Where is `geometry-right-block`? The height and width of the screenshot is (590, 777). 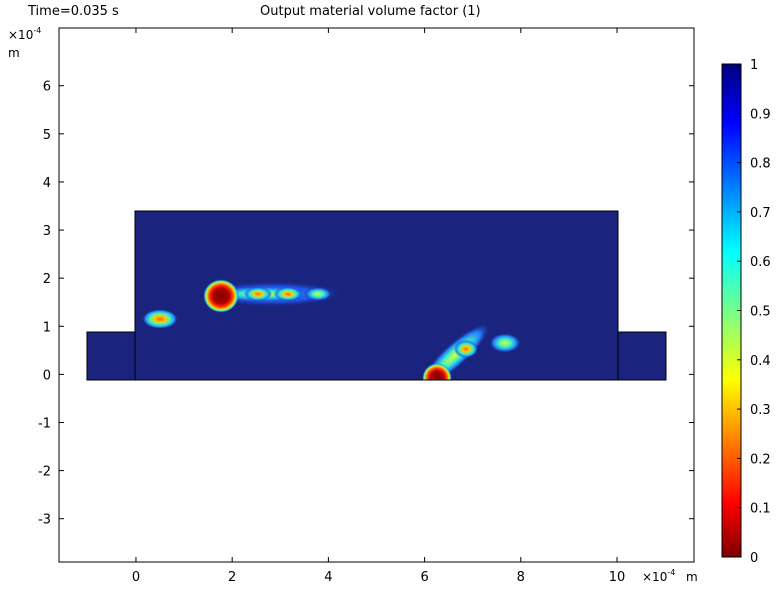 geometry-right-block is located at coordinates (642, 356).